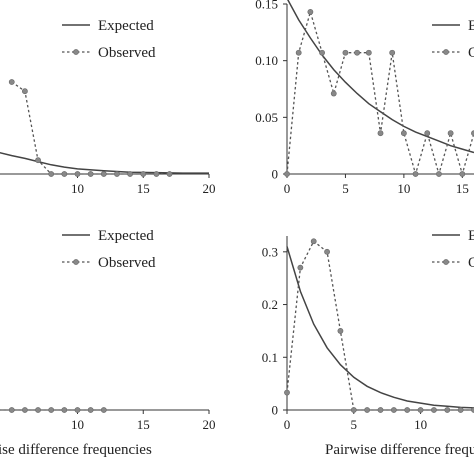  I want to click on panel-4-x-axis-label: Pairwise difference frequencies, so click(399, 450).